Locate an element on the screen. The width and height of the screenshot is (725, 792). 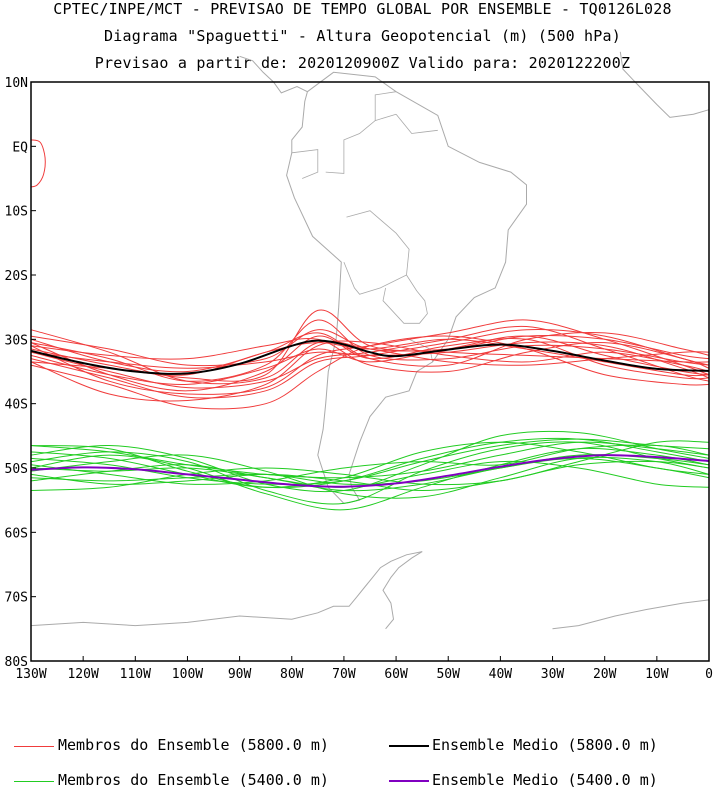
member-line-5800-fragment is located at coordinates (38, 163).